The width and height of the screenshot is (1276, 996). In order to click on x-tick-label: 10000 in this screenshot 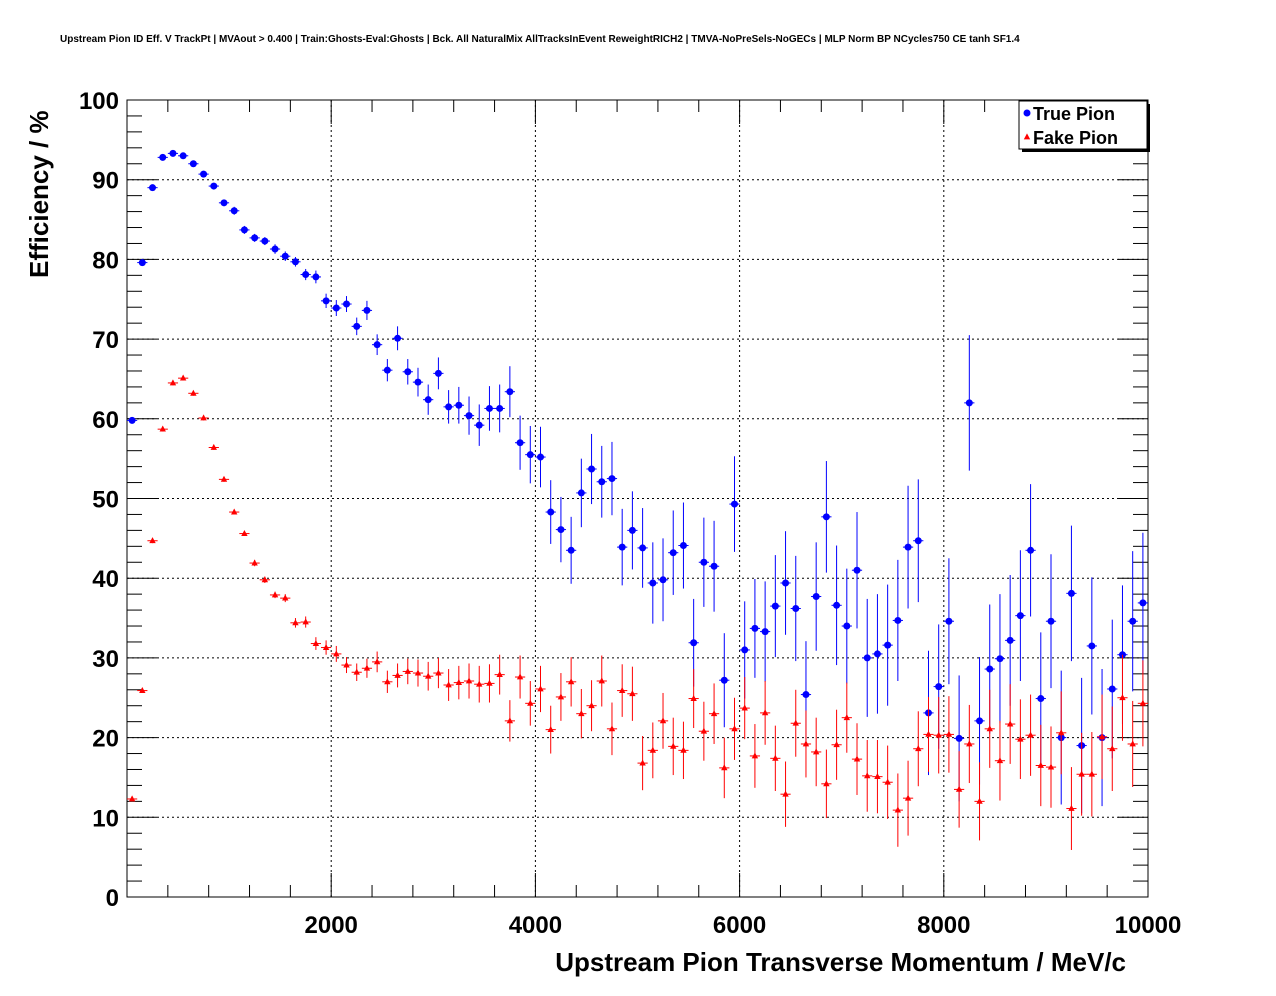, I will do `click(1148, 925)`.